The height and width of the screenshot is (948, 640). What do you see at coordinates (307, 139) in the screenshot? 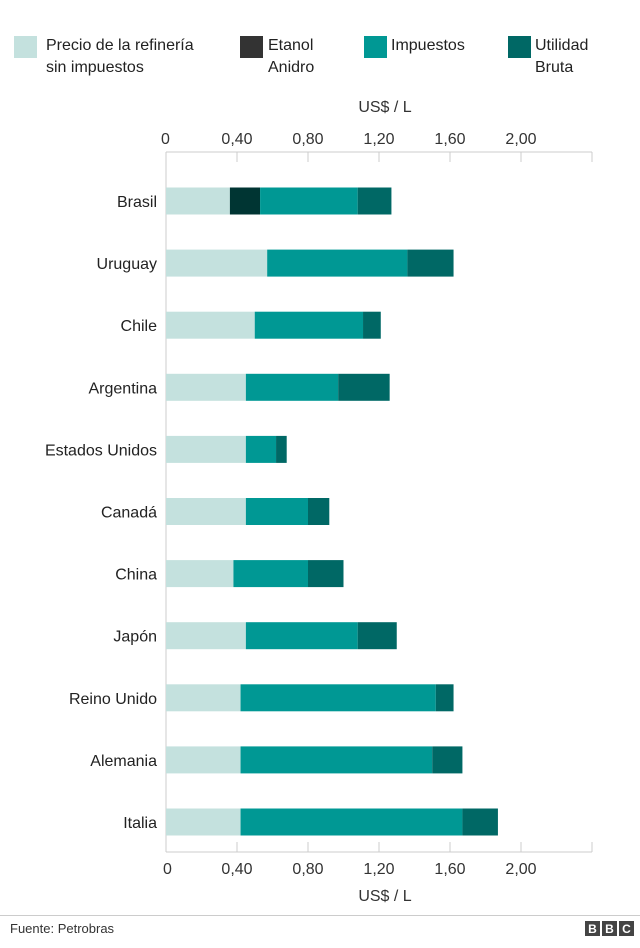
I see `x-tick-label-top: 0,80` at bounding box center [307, 139].